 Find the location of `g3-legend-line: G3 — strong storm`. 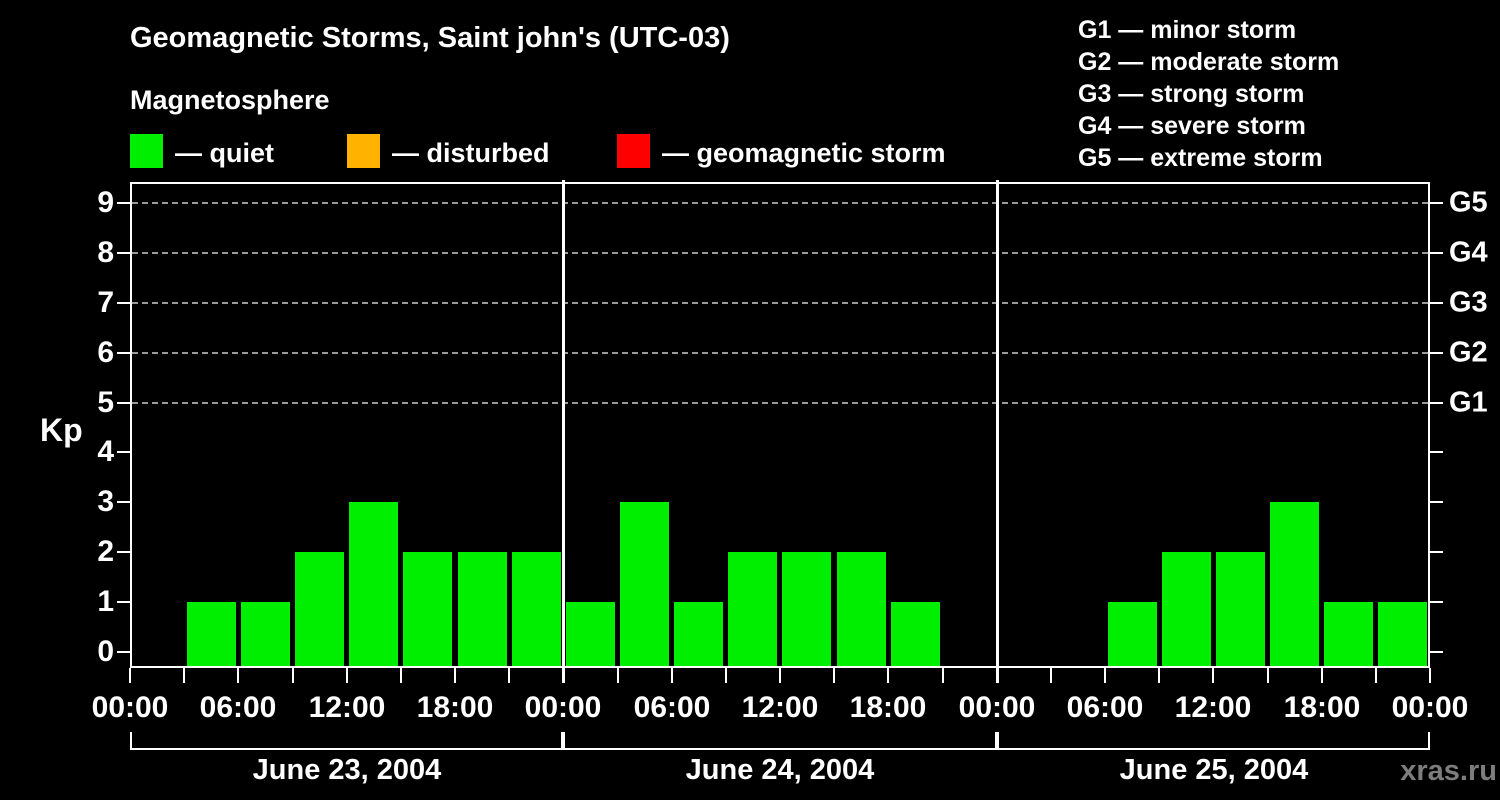

g3-legend-line: G3 — strong storm is located at coordinates (1191, 94).